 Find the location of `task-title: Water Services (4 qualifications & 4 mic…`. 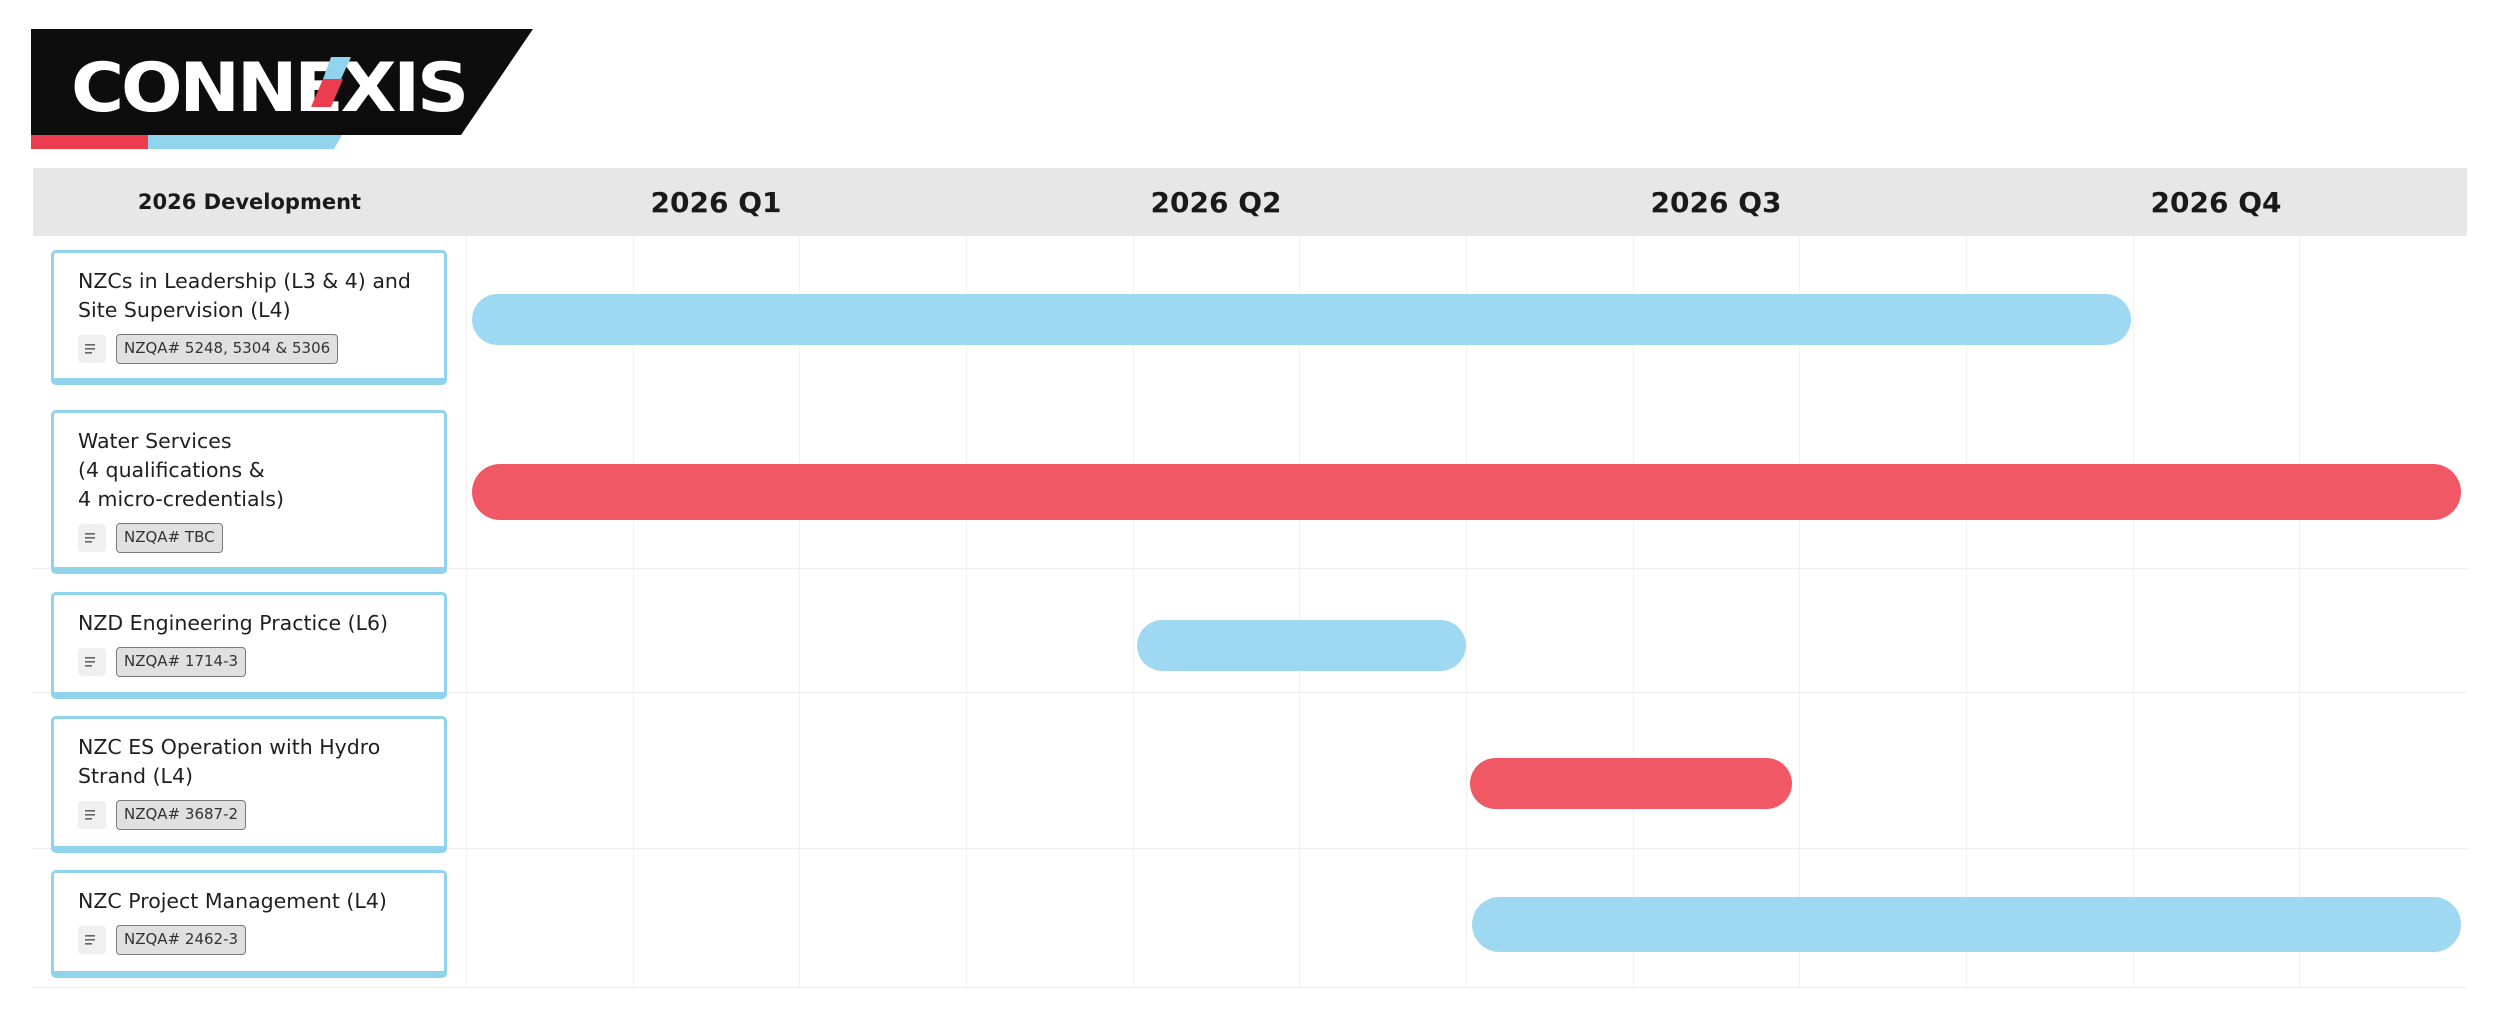

task-title: Water Services (4 qualifications & 4 mic… is located at coordinates (181, 470).